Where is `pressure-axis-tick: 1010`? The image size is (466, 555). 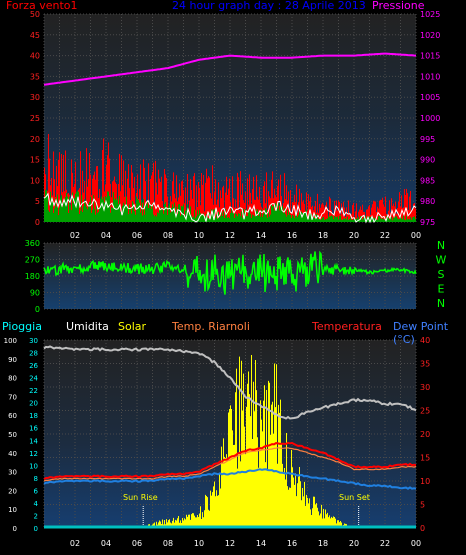 pressure-axis-tick: 1010 is located at coordinates (430, 76).